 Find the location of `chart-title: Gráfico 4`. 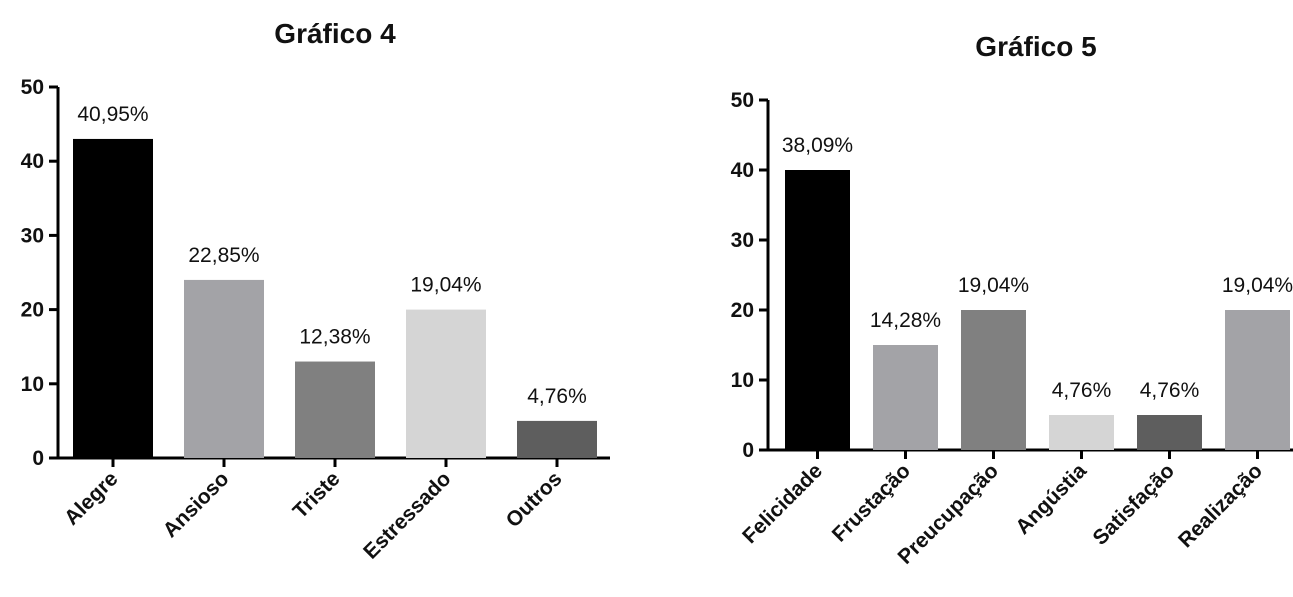

chart-title: Gráfico 4 is located at coordinates (335, 33).